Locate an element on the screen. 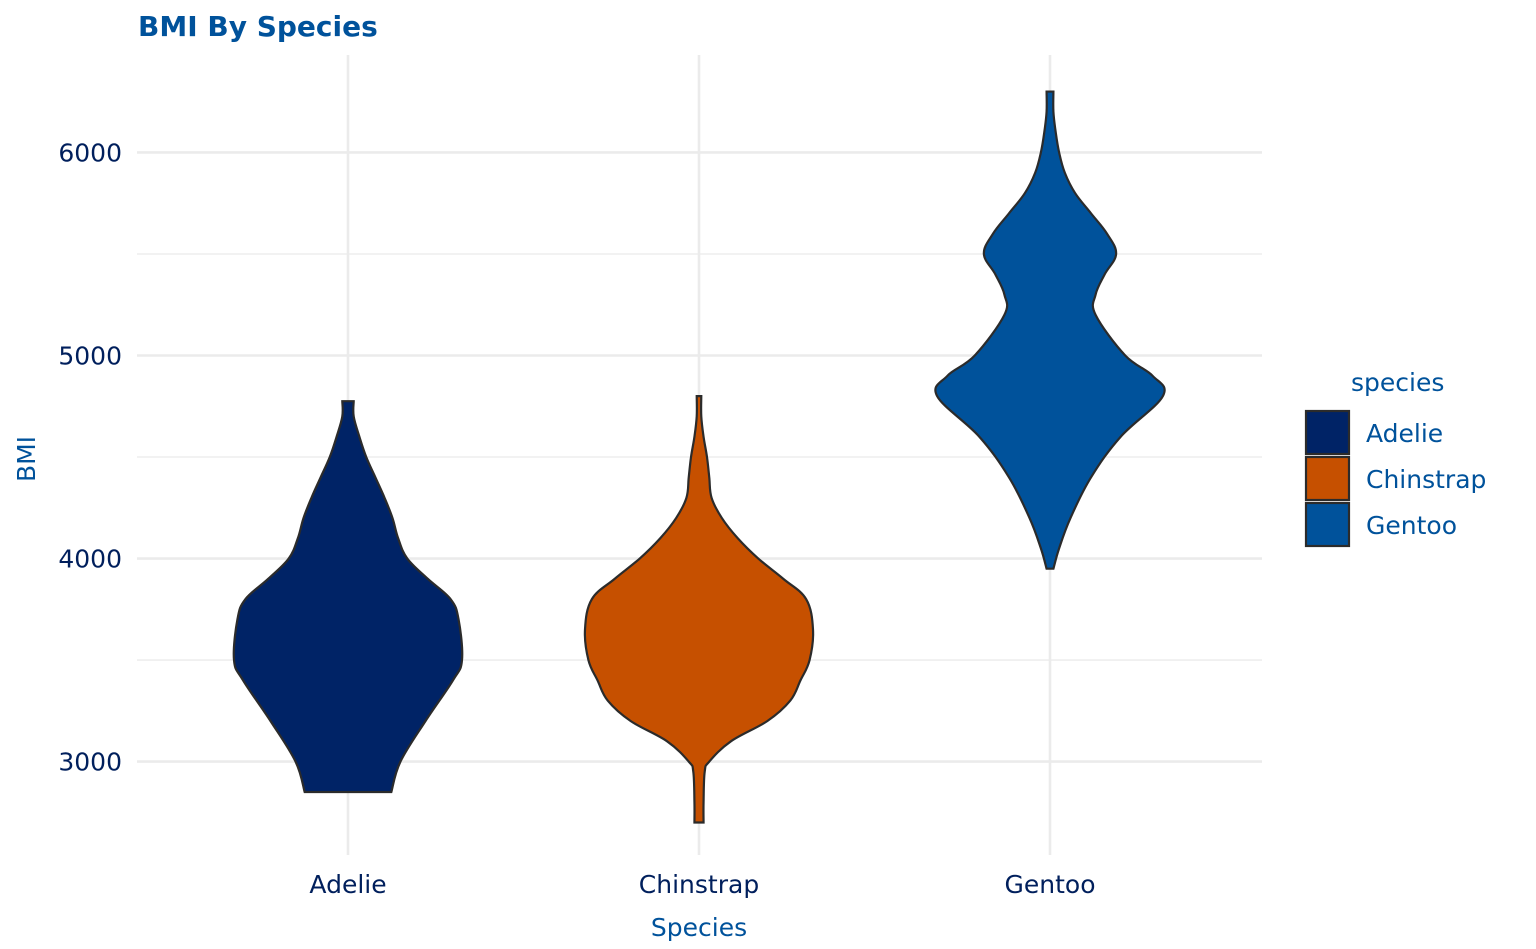 The height and width of the screenshot is (949, 1536). legend-label-adelie: Adelie is located at coordinates (1404, 433).